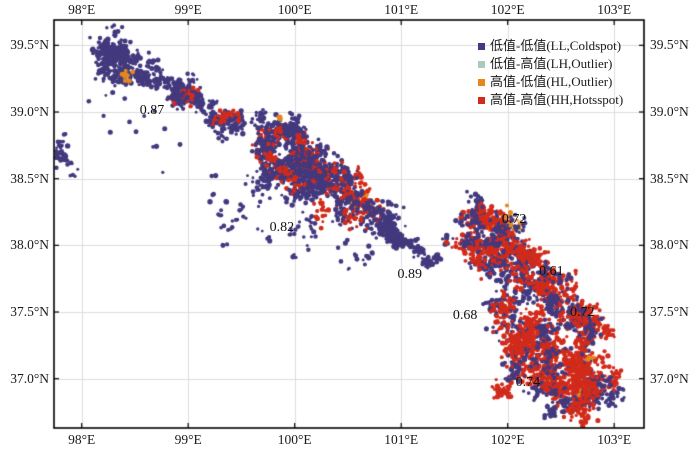  I want to click on legend-item: 低值-高值(LH,Outlier), so click(550, 64).